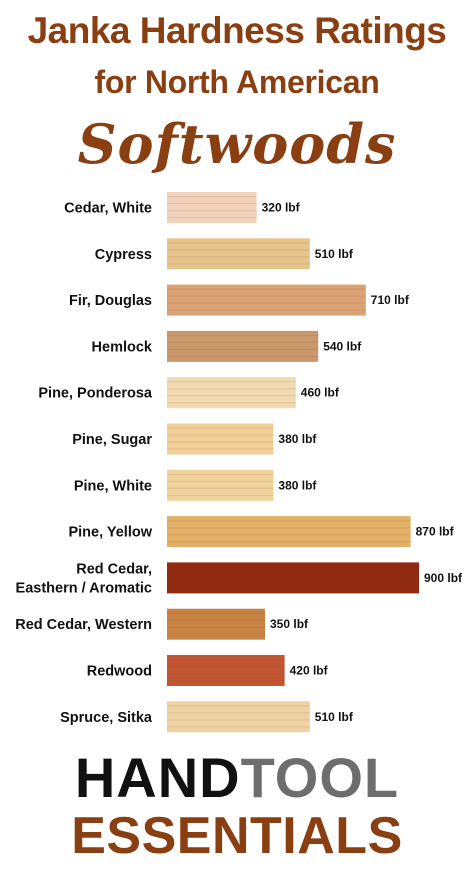 The height and width of the screenshot is (870, 474). I want to click on value-label-0: 320 lbf, so click(281, 208).